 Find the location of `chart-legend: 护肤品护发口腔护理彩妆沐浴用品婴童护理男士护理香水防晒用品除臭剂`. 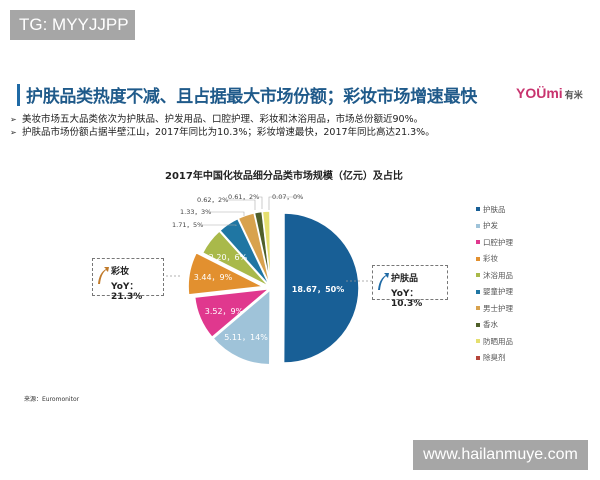

chart-legend: 护肤品护发口腔护理彩妆沐浴用品婴童护理男士护理香水防晒用品除臭剂 is located at coordinates (494, 283).